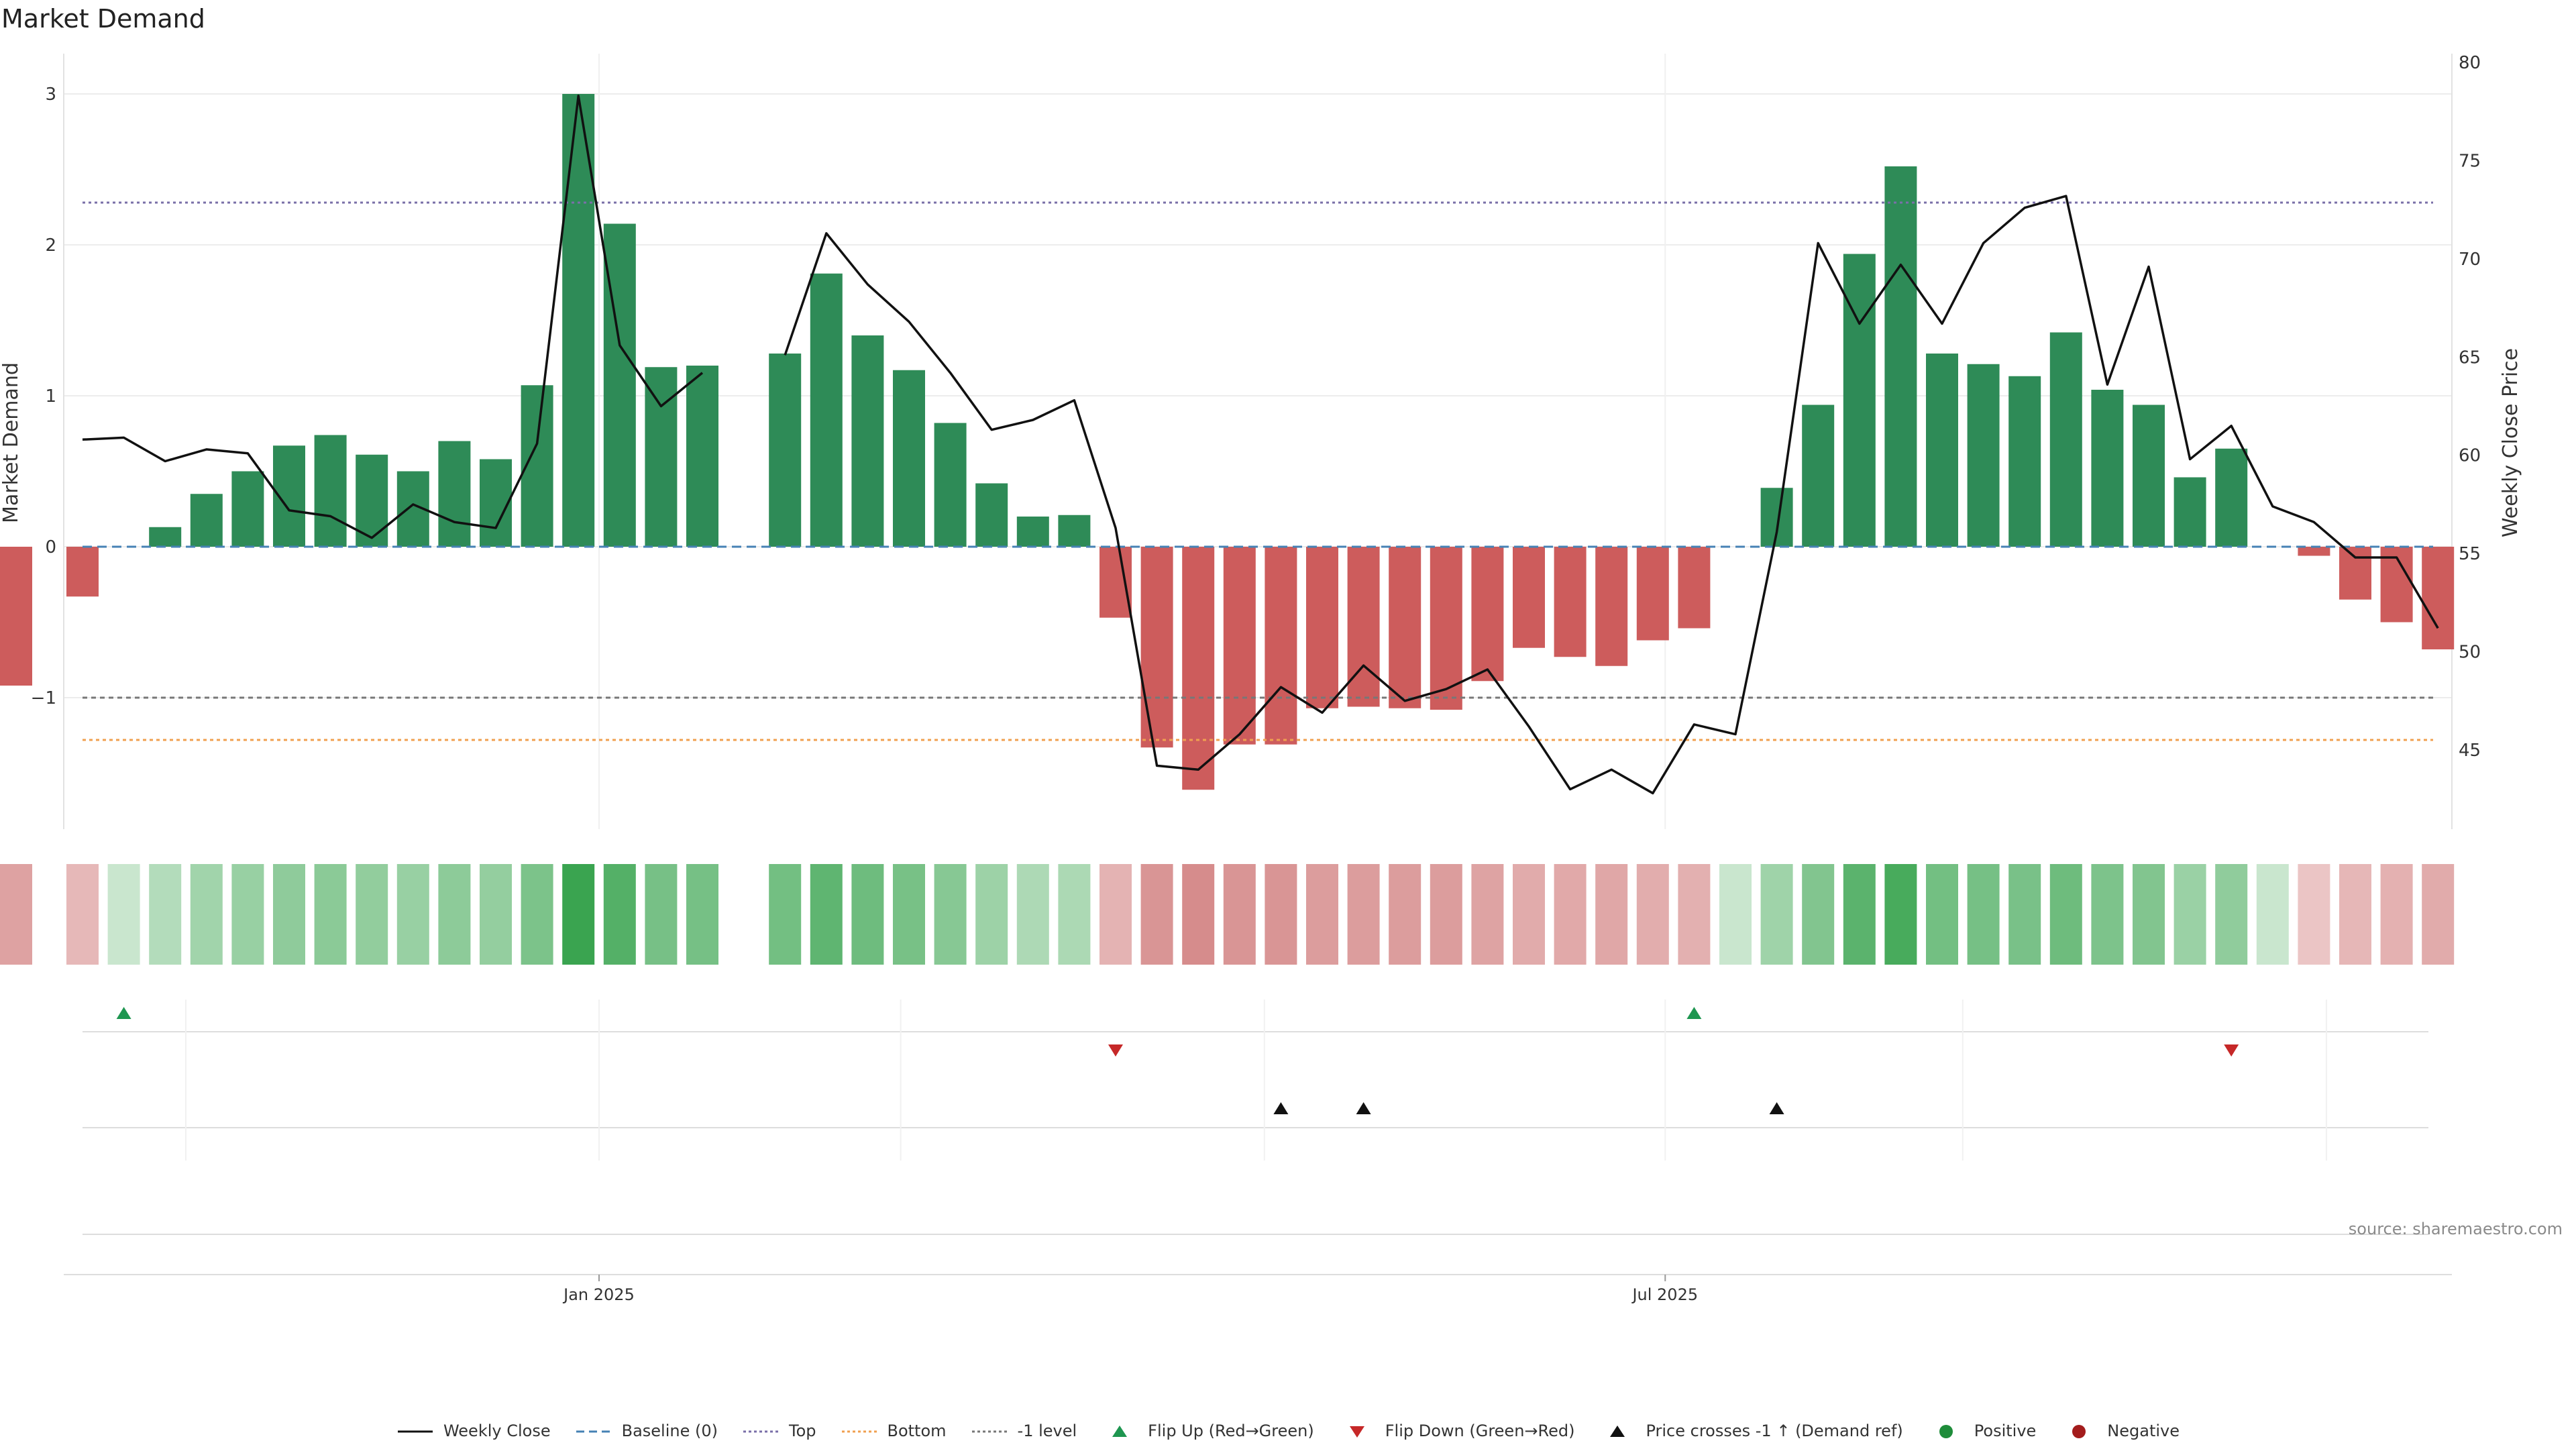 Image resolution: width=2576 pixels, height=1449 pixels. I want to click on y-tick-label: 1, so click(50, 396).